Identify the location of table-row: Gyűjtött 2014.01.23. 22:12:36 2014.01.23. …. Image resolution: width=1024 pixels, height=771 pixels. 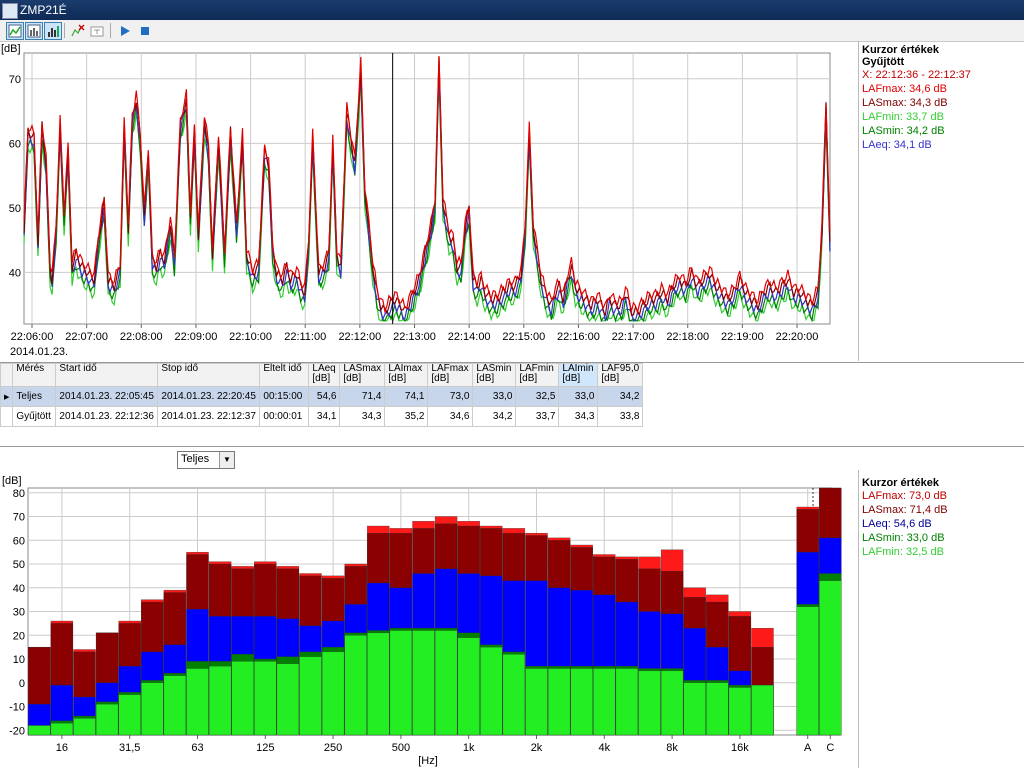
(322, 416).